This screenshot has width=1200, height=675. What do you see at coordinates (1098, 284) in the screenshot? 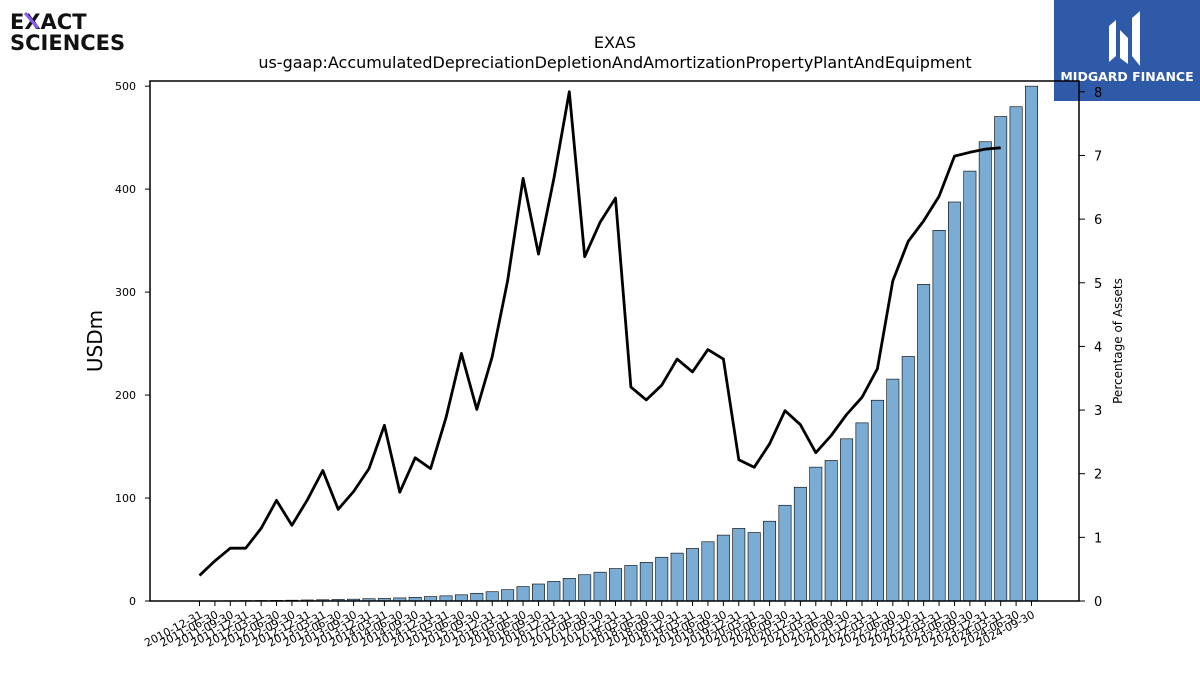
I see `y2-tick-label: 5` at bounding box center [1098, 284].